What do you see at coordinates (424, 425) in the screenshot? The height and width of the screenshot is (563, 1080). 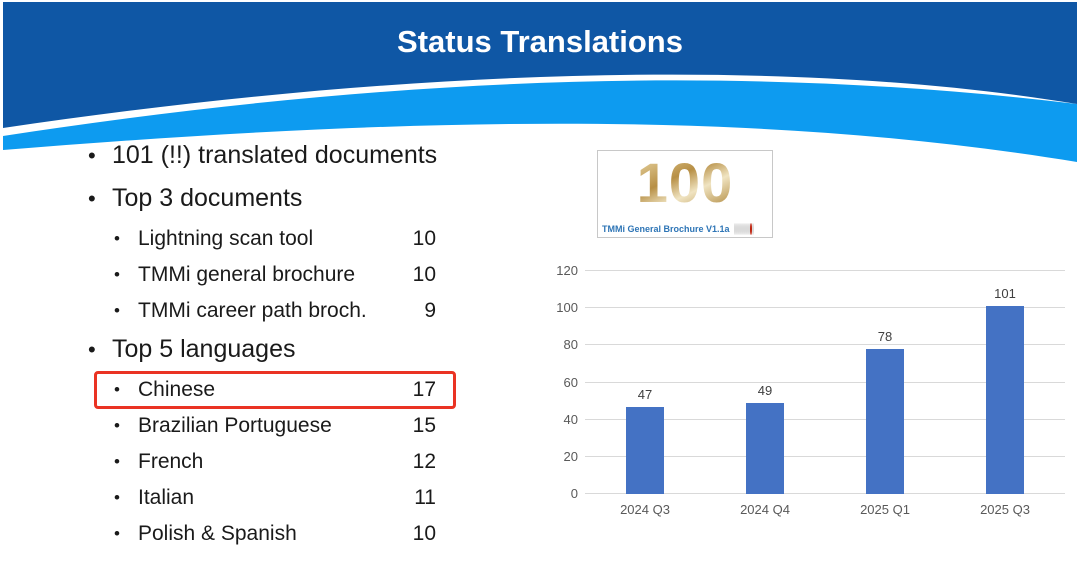 I see `item-count: 15` at bounding box center [424, 425].